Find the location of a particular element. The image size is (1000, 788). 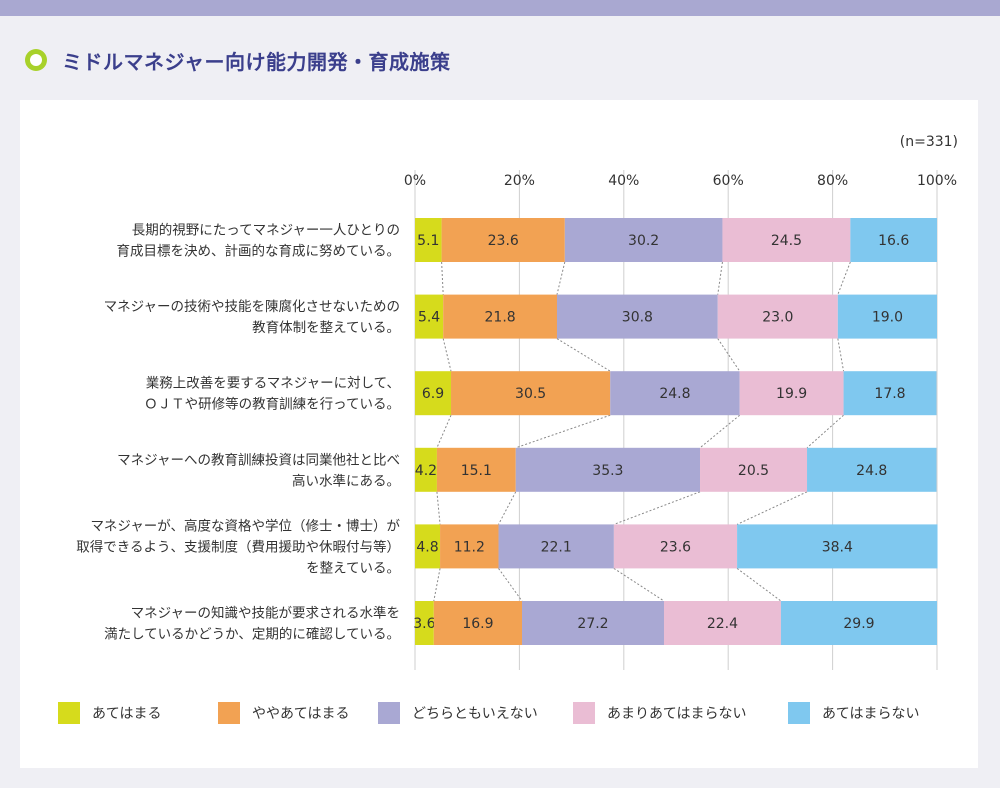

data-label: 27.2 is located at coordinates (592, 624).